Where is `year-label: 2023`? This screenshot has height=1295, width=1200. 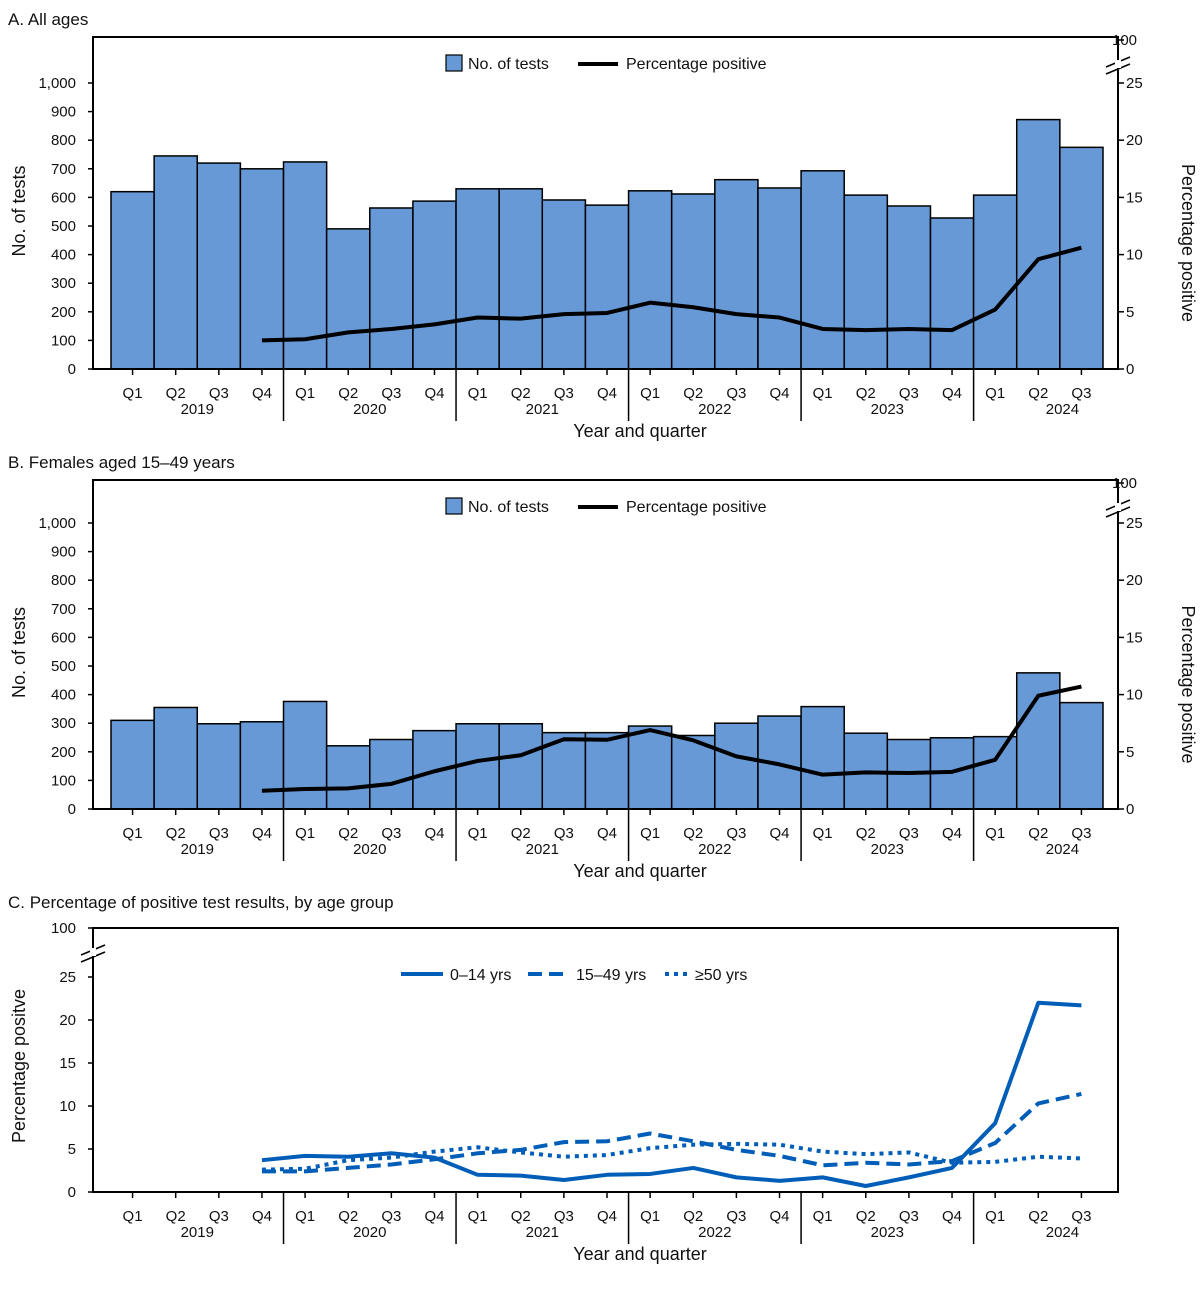 year-label: 2023 is located at coordinates (887, 1232).